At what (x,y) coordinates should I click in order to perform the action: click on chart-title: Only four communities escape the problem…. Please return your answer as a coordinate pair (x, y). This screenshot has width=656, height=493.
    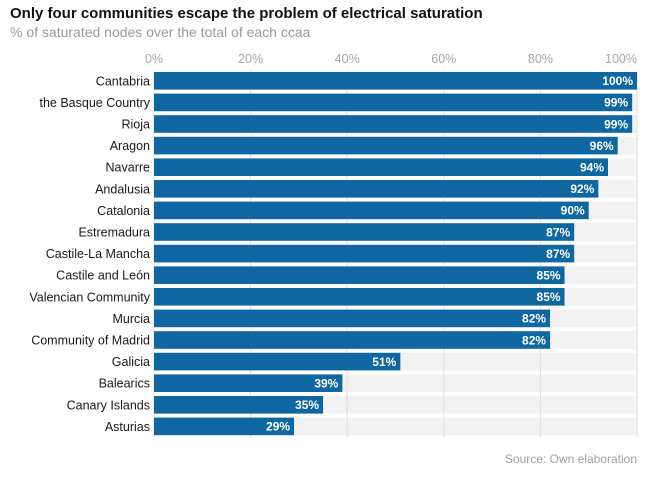
    Looking at the image, I should click on (246, 13).